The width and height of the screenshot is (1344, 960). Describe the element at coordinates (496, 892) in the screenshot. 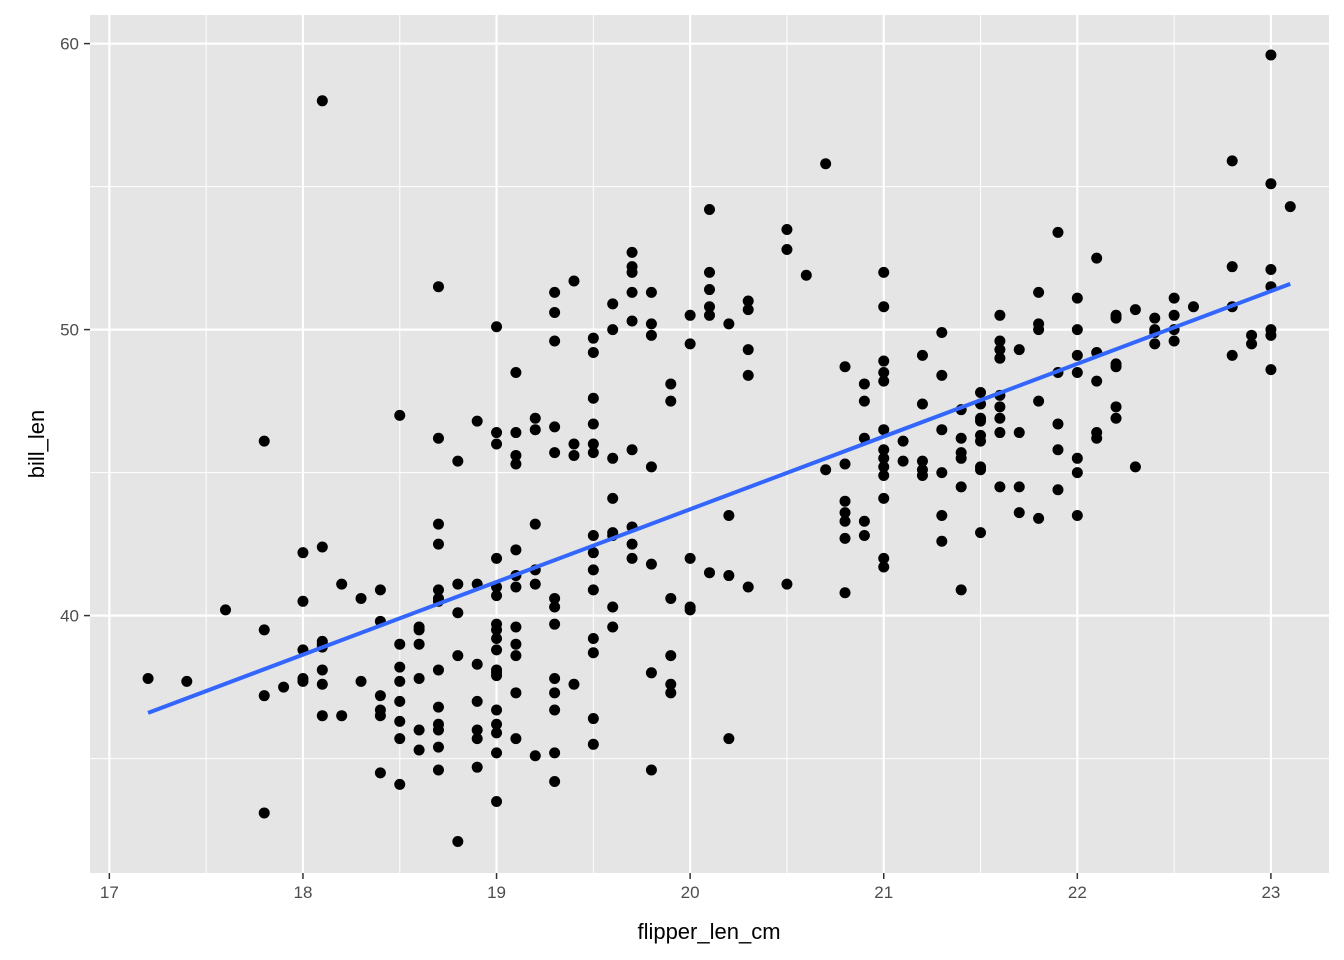

I see `x-tick-label: 19` at that location.